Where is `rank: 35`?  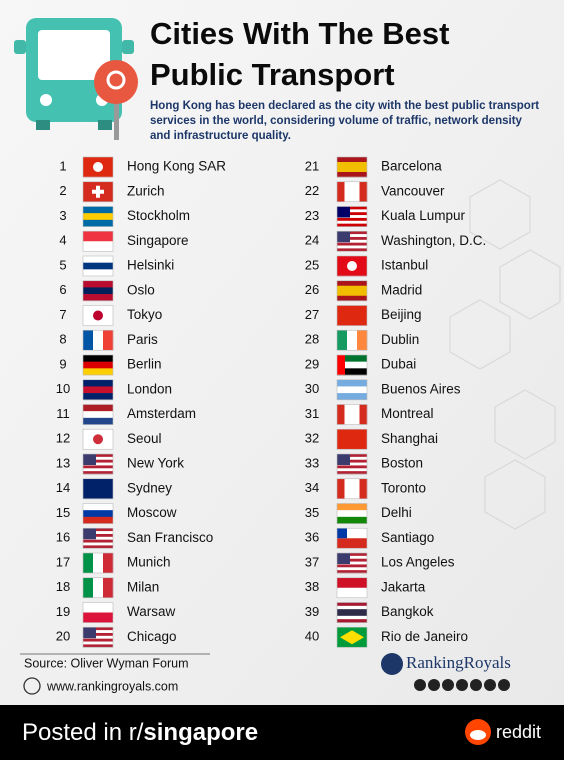 rank: 35 is located at coordinates (312, 512).